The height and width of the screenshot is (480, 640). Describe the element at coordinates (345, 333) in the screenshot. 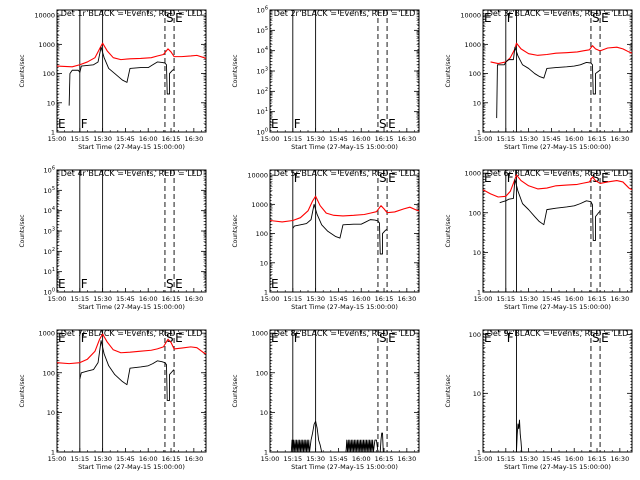

I see `panel-title: Det 8r BLACK = Events, RED = LLD` at that location.